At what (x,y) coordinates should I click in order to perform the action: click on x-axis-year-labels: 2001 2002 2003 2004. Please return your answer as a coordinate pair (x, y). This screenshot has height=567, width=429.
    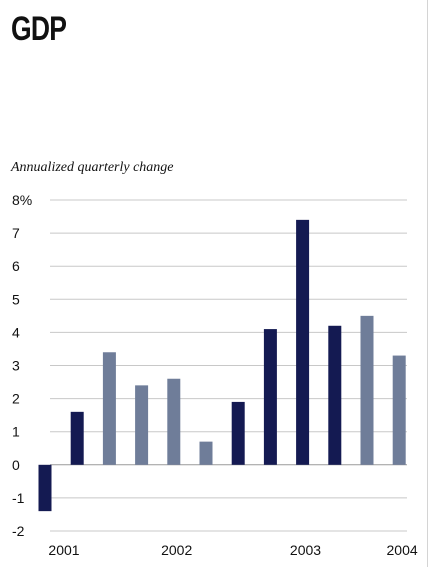
    Looking at the image, I should click on (232, 550).